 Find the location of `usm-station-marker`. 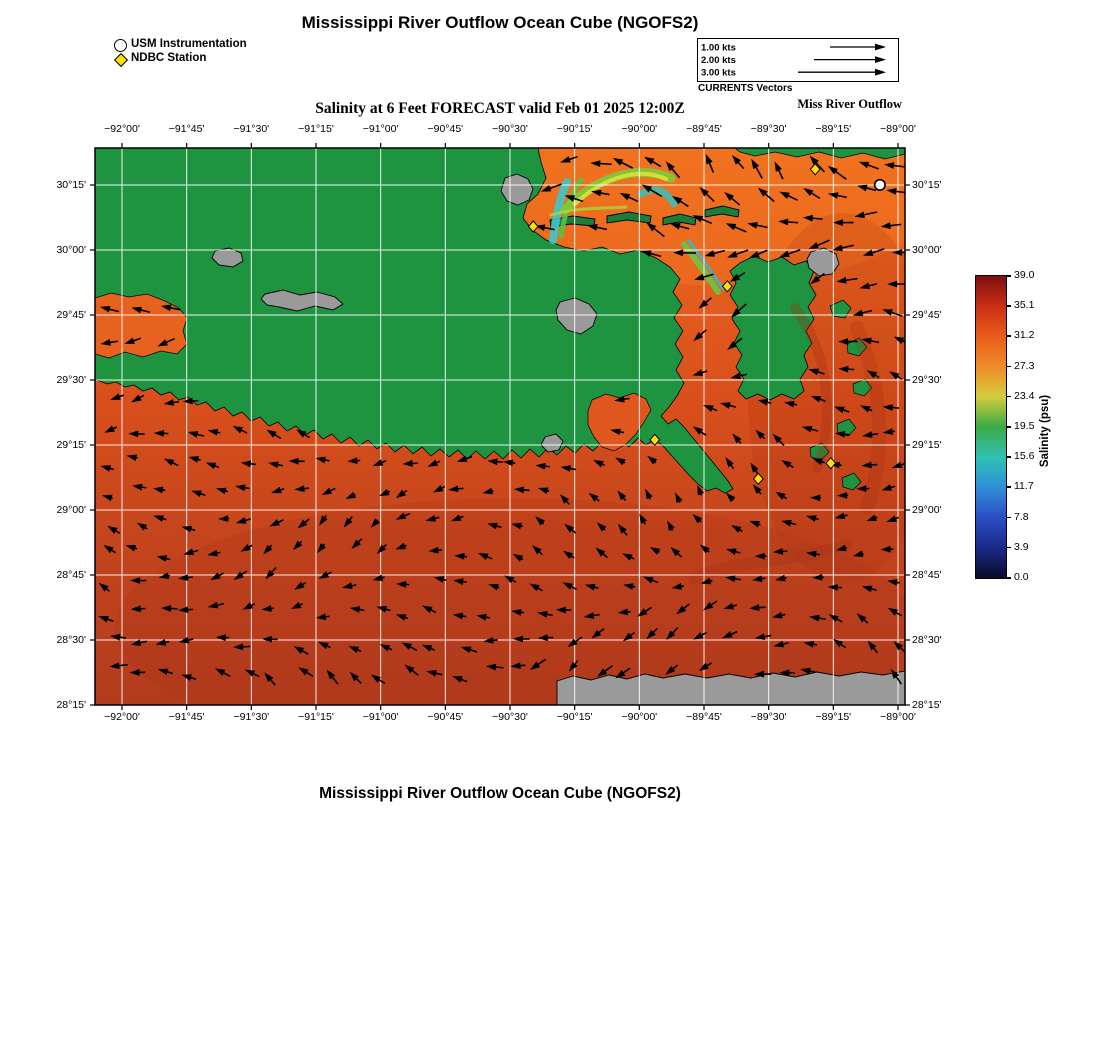

usm-station-marker is located at coordinates (879, 184).